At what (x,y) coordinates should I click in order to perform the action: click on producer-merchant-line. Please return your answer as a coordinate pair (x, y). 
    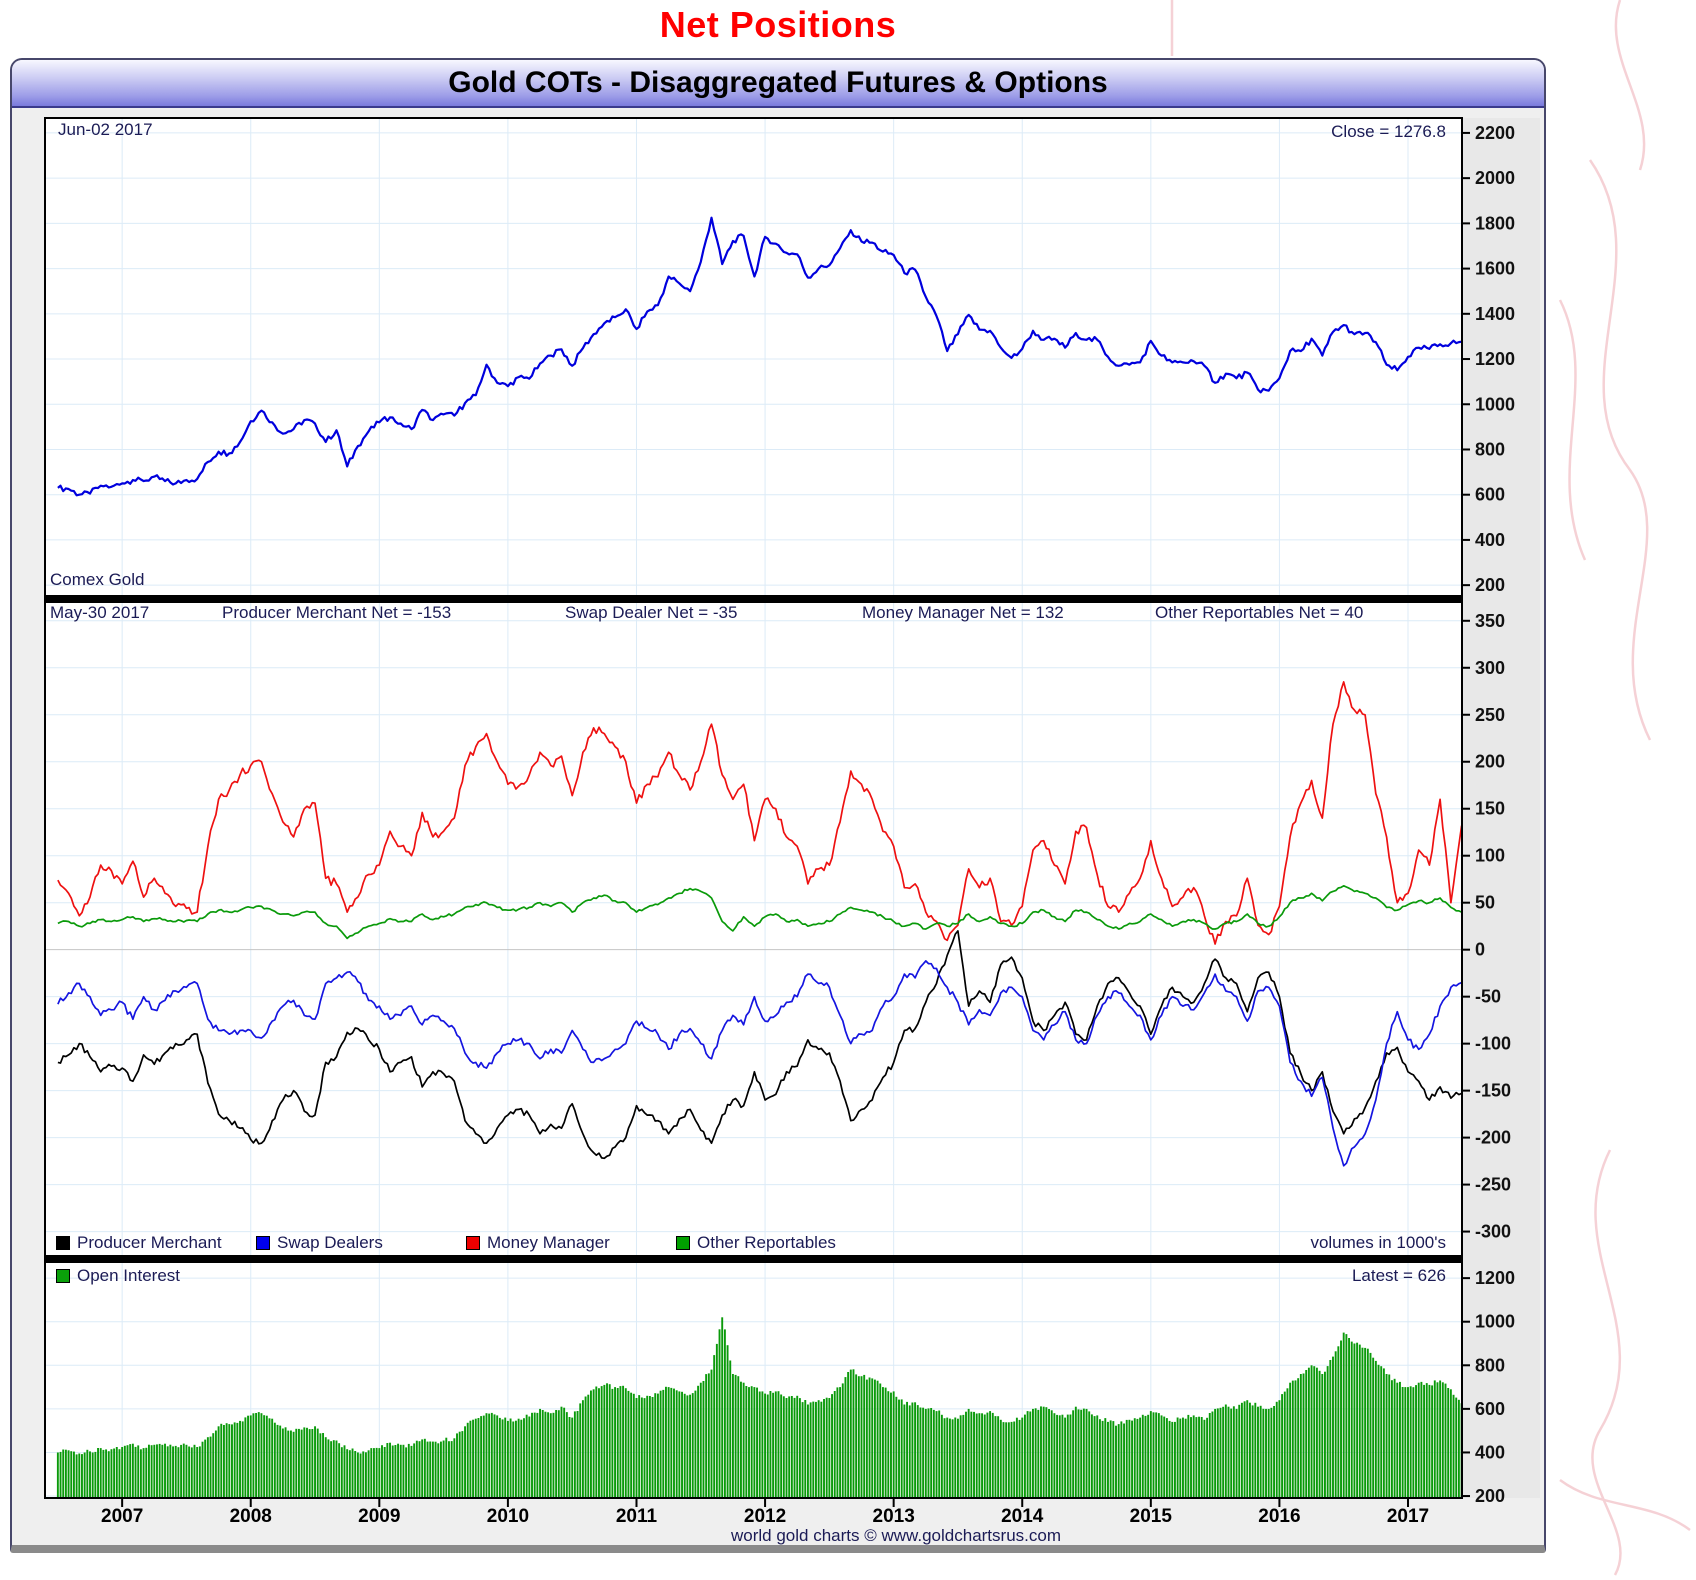
    Looking at the image, I should click on (759, 1045).